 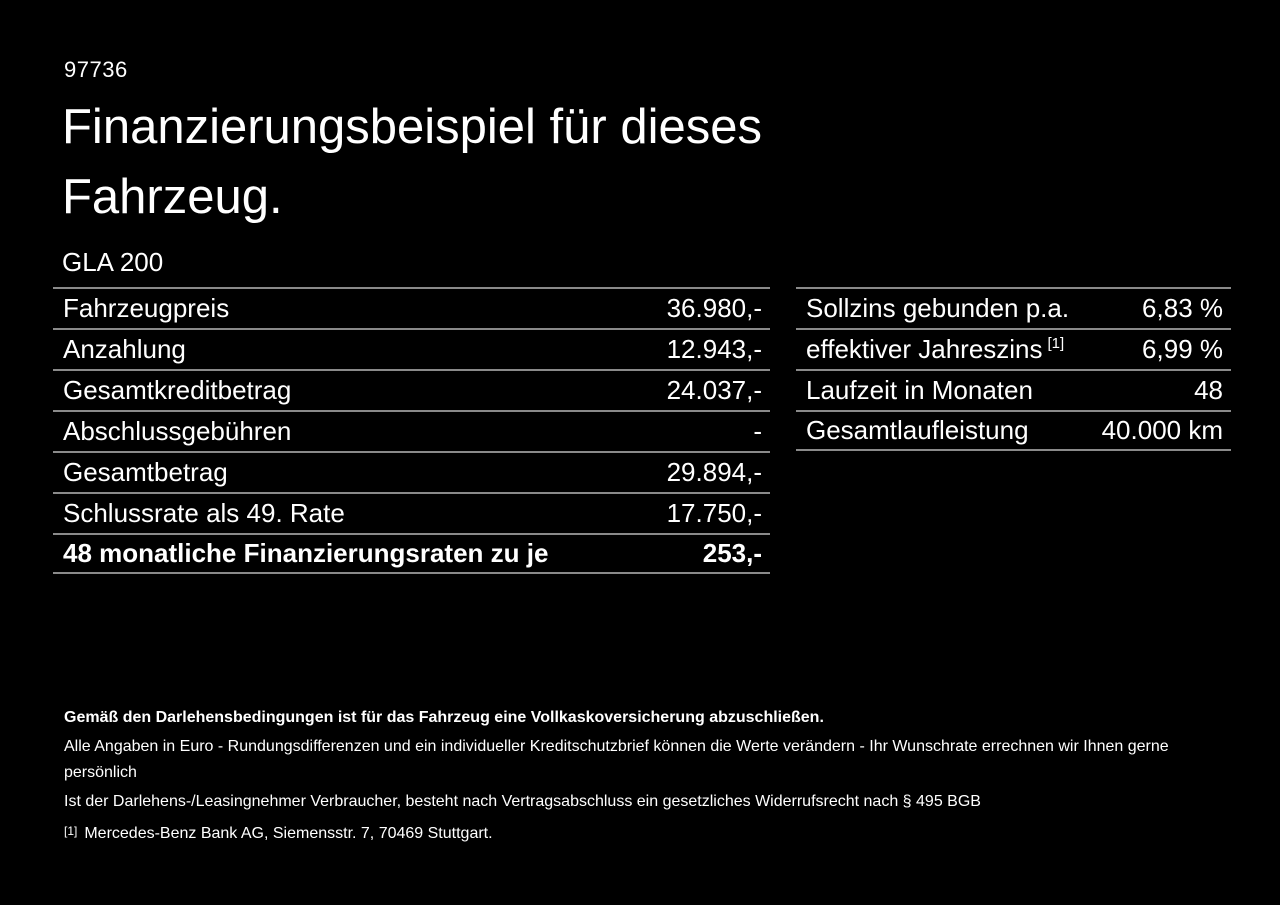 I want to click on footnote-marker: [1], so click(x=71, y=831).